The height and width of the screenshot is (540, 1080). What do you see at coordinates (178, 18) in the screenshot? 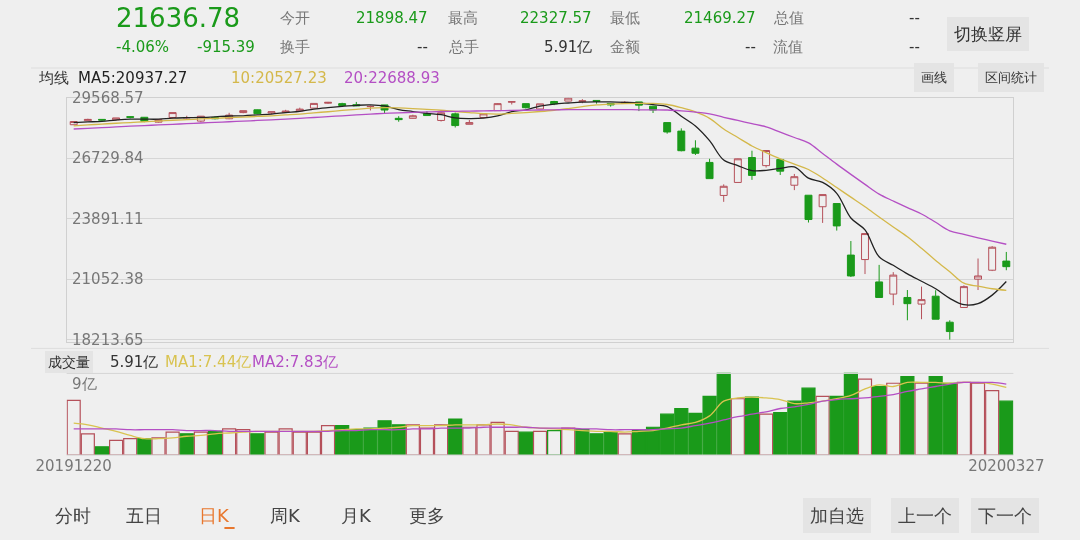
I see `text: 21636.78` at bounding box center [178, 18].